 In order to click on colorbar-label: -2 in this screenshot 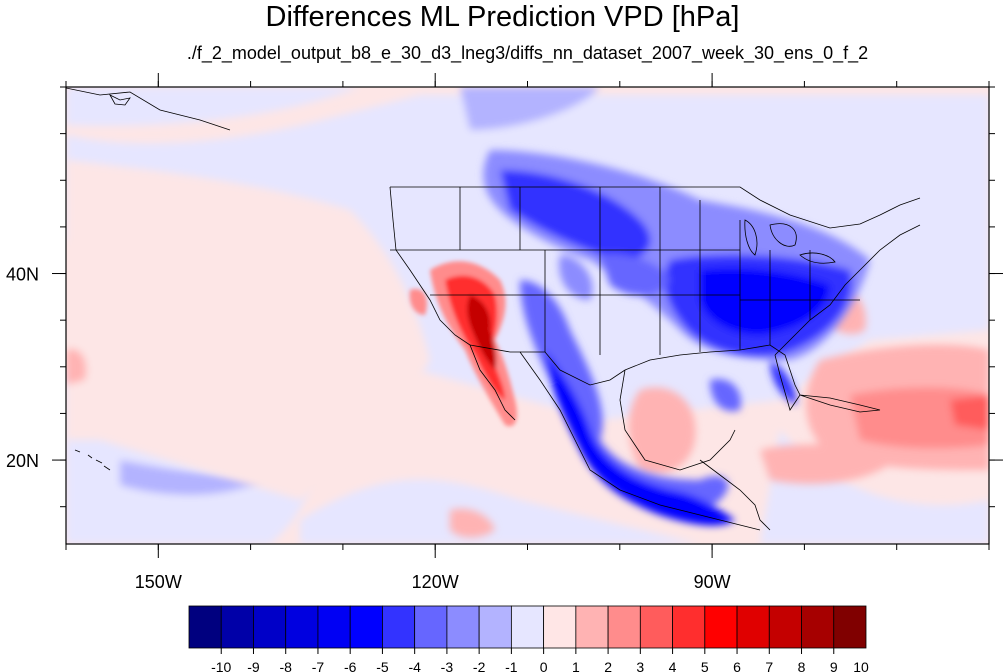, I will do `click(479, 665)`.